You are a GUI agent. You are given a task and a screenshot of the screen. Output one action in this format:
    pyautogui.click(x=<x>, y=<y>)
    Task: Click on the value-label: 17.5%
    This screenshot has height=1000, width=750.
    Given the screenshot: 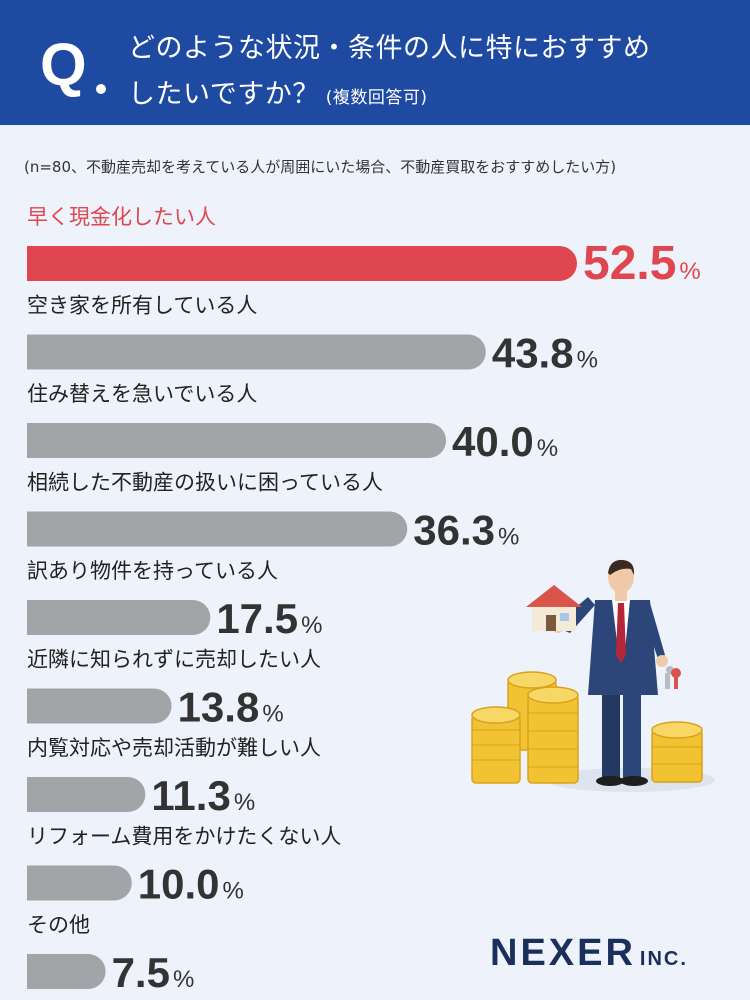 What is the action you would take?
    pyautogui.click(x=269, y=618)
    